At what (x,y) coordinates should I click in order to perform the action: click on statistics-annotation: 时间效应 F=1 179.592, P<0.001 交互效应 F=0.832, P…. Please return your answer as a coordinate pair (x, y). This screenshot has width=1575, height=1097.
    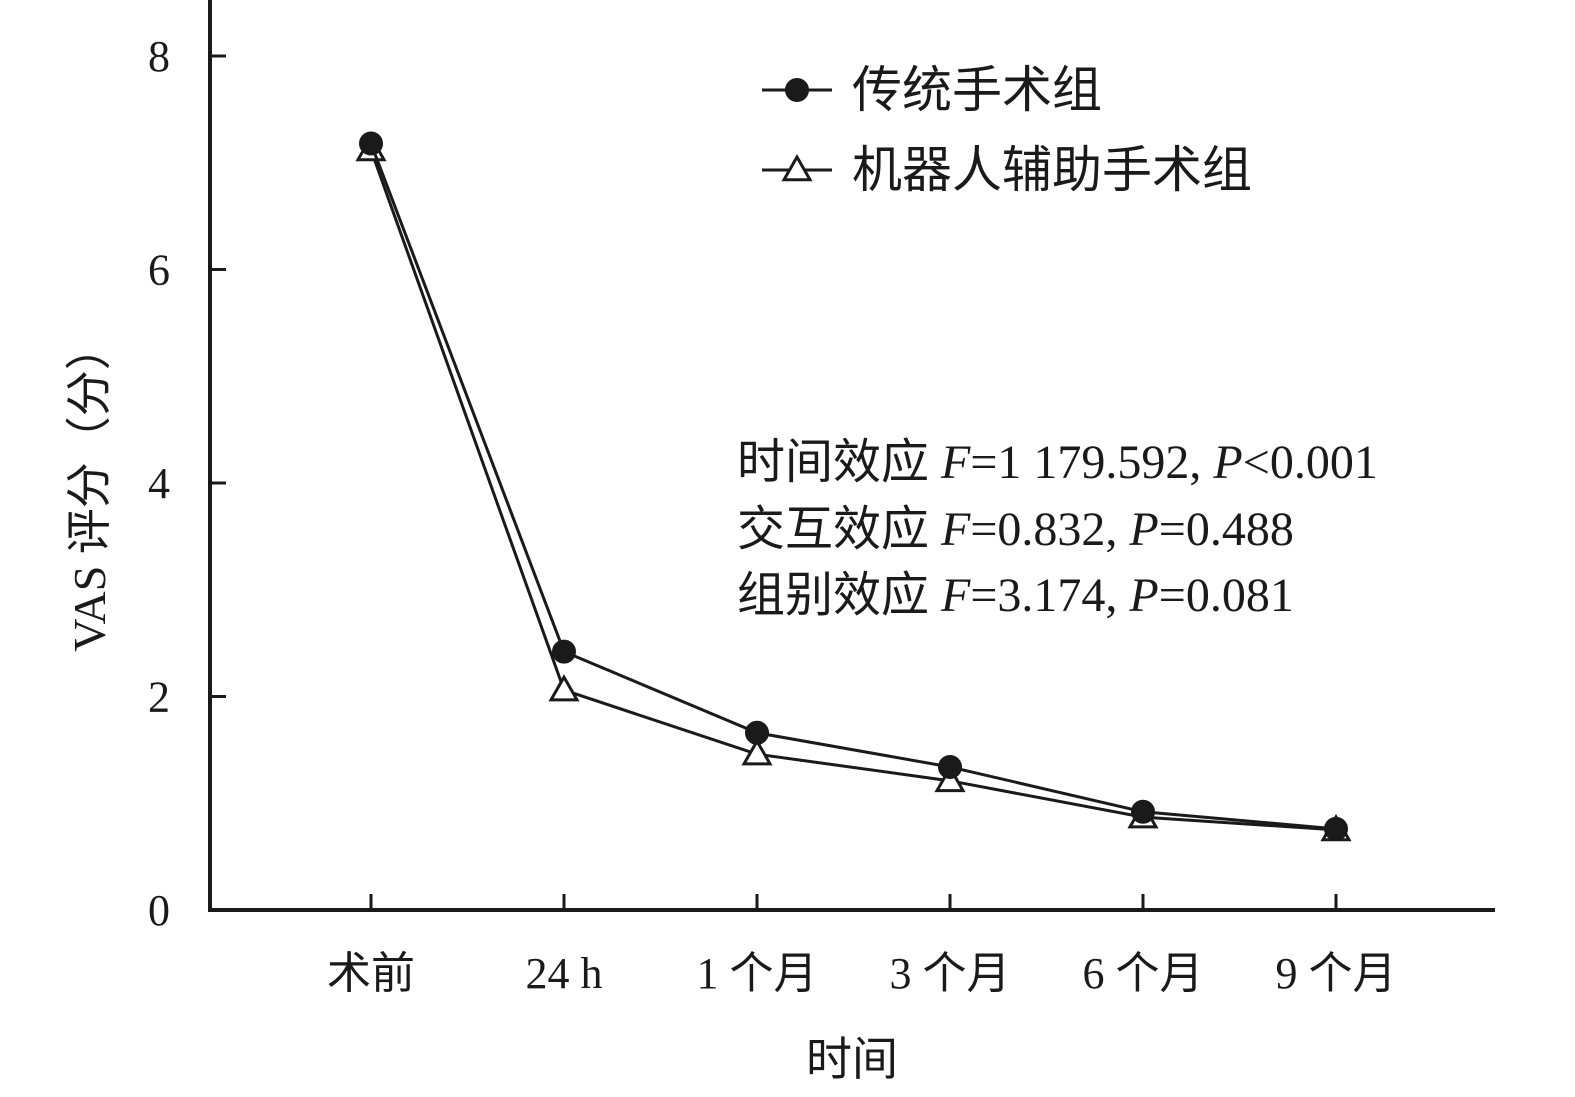
    Looking at the image, I should click on (1057, 529).